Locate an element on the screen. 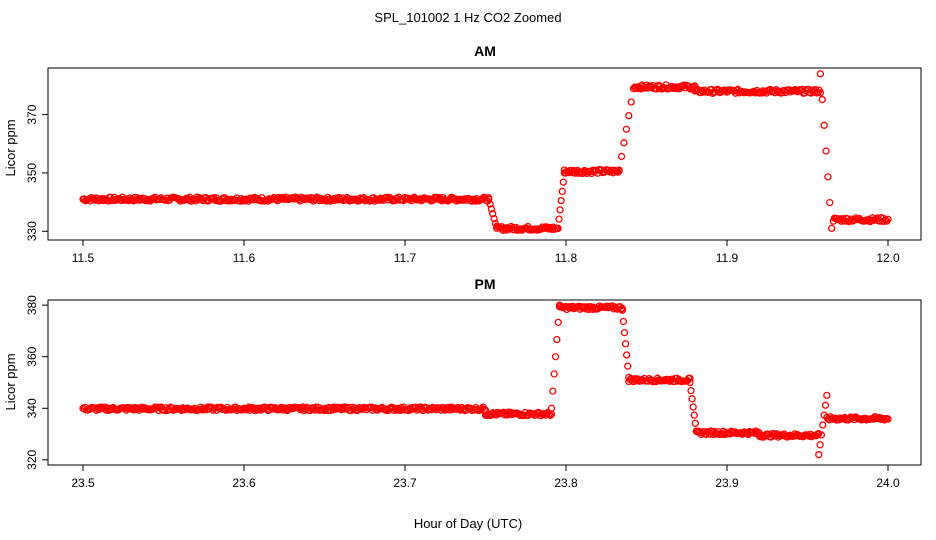  pm-y-tick-label: 380 is located at coordinates (32, 305).